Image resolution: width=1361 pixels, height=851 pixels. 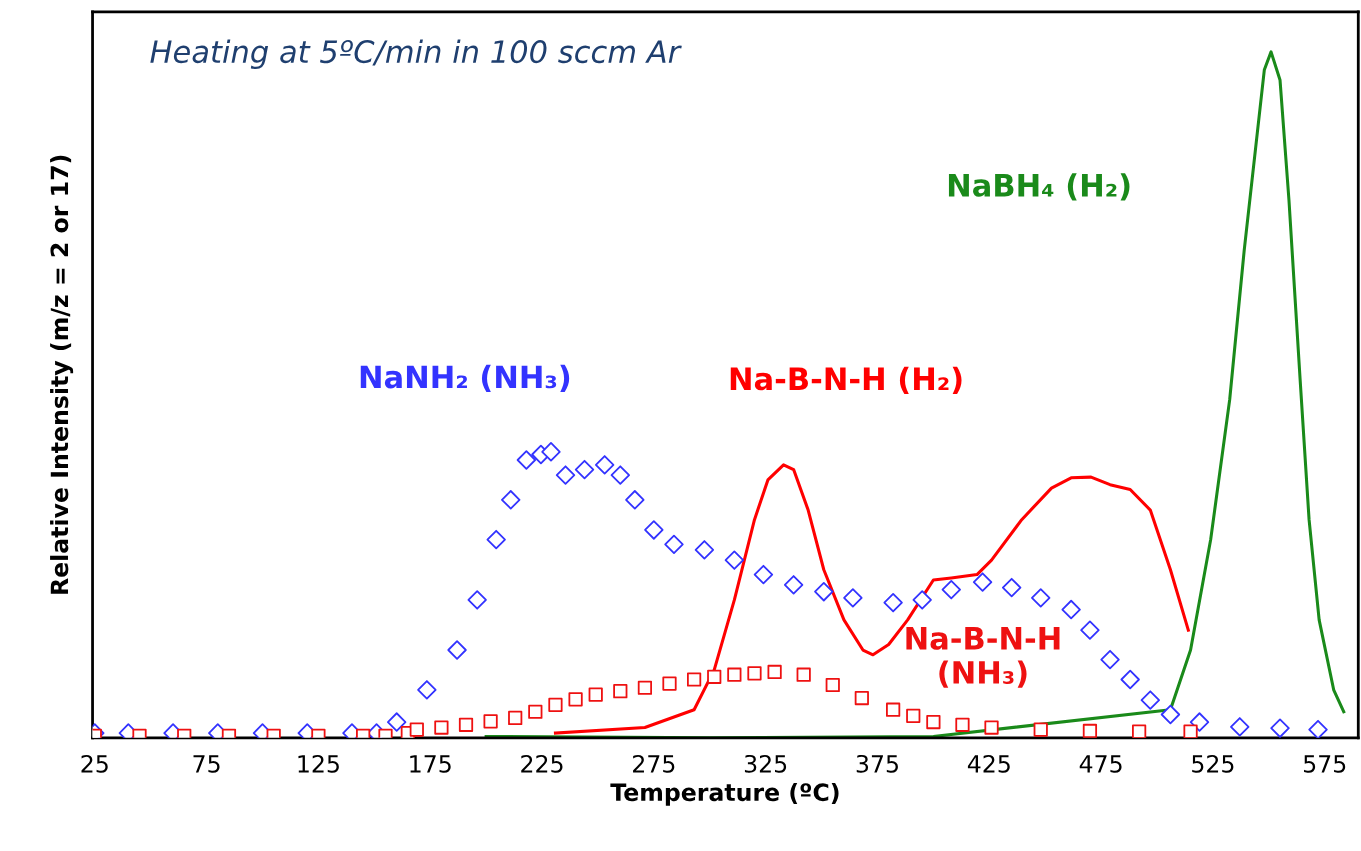 I want to click on y-axis-title: Relative Intensity (m/z = 2 or 17), so click(x=62, y=374).